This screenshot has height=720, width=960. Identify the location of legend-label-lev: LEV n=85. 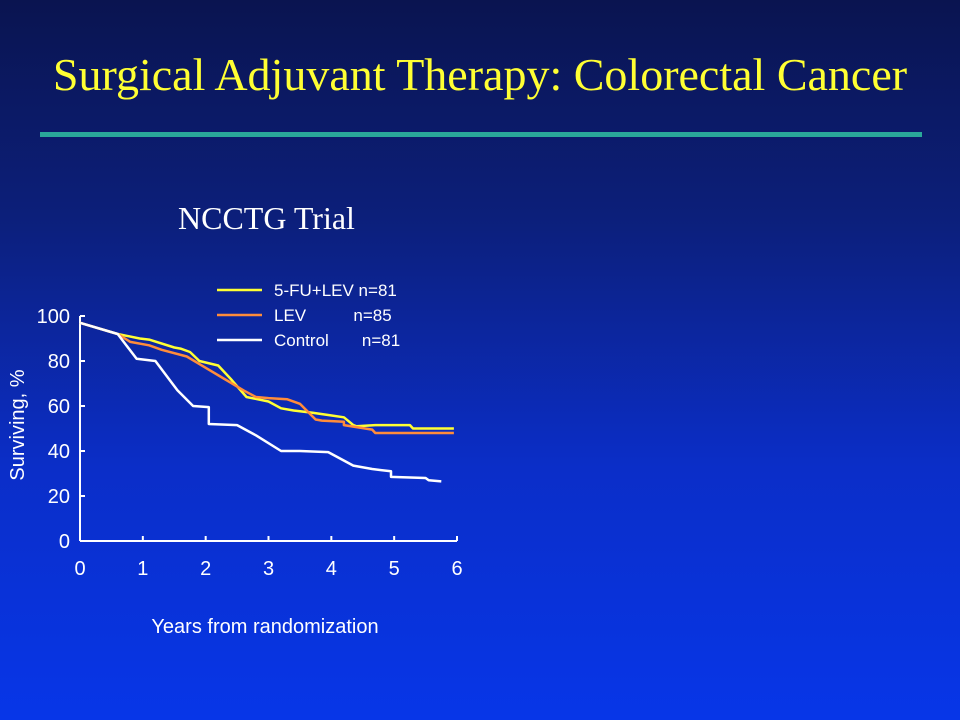
(333, 315).